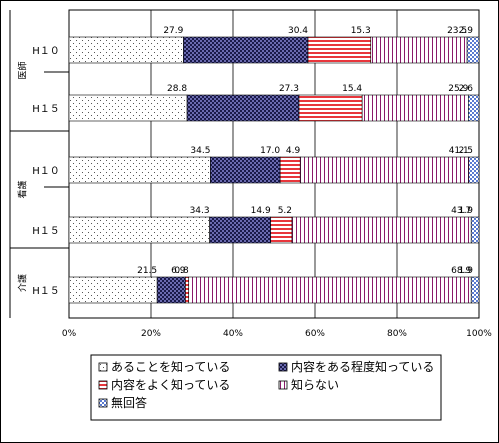 This screenshot has height=443, width=499. Describe the element at coordinates (233, 334) in the screenshot. I see `x-tick-label: 40%` at that location.